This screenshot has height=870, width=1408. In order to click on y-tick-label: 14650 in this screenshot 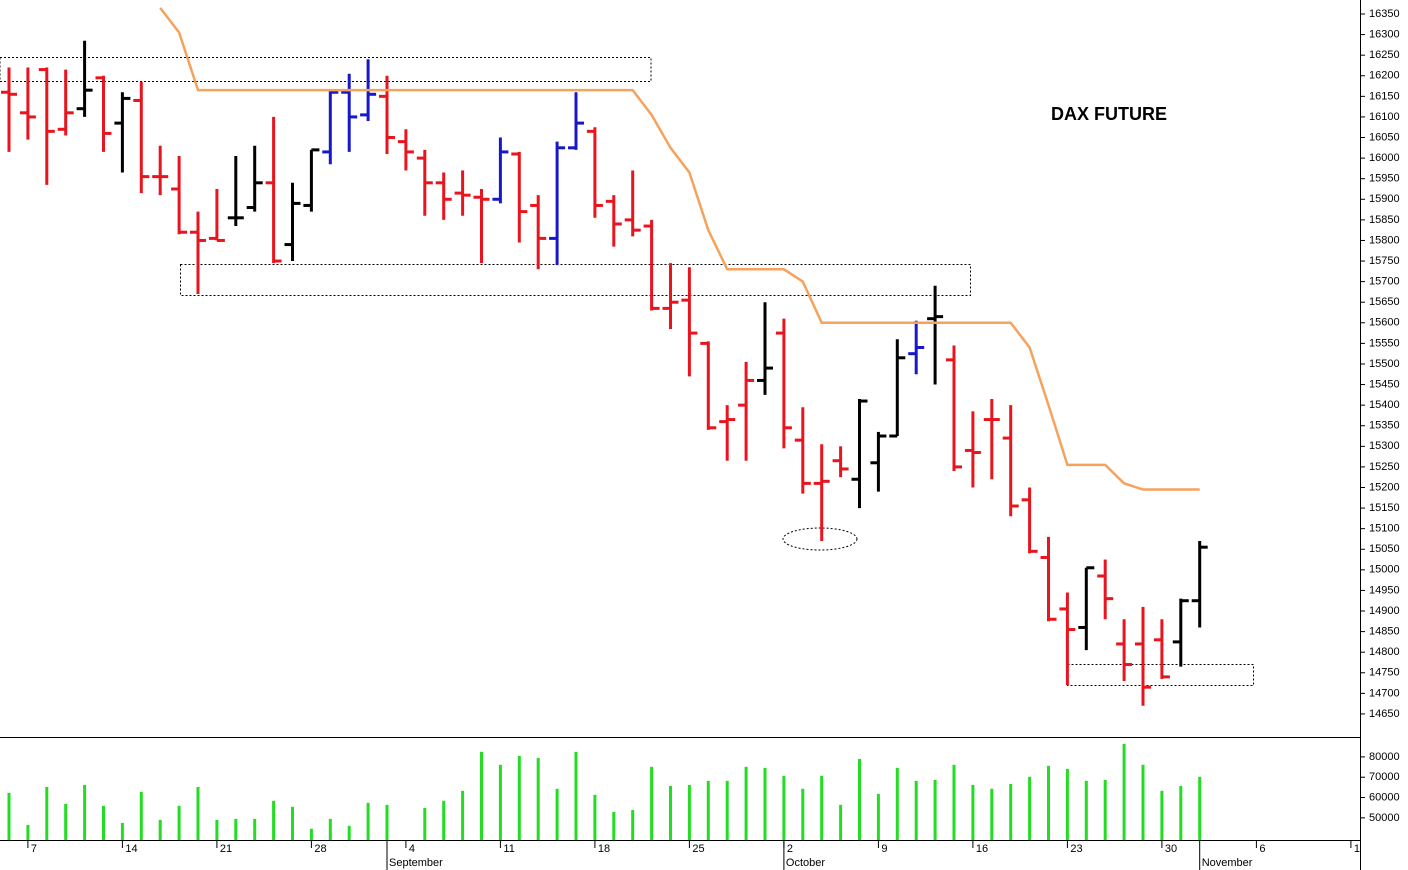, I will do `click(1384, 714)`.